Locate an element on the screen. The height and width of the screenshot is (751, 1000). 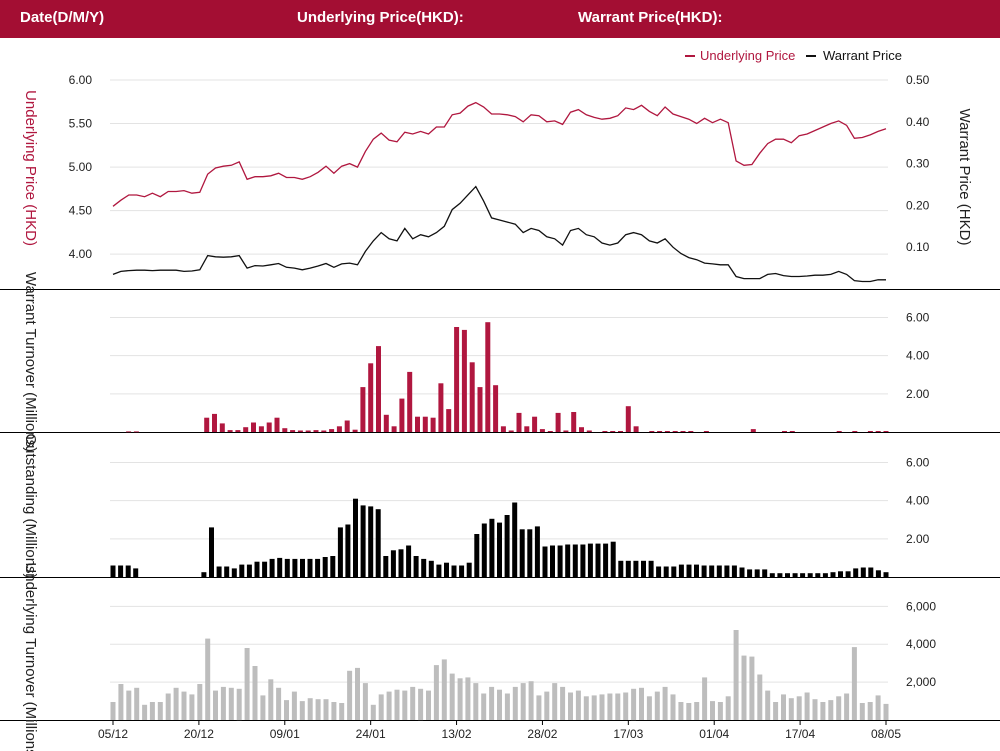
underlying-price-line is located at coordinates (499, 154).